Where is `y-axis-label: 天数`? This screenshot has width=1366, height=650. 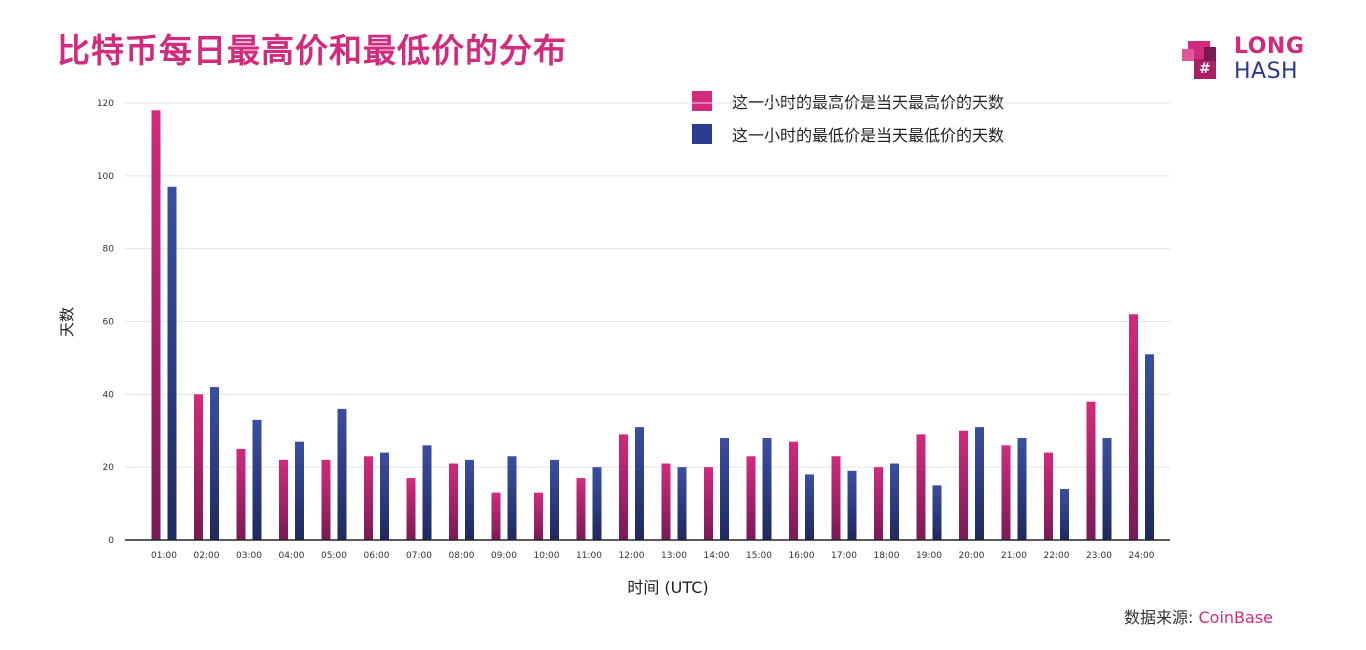
y-axis-label: 天数 is located at coordinates (67, 322).